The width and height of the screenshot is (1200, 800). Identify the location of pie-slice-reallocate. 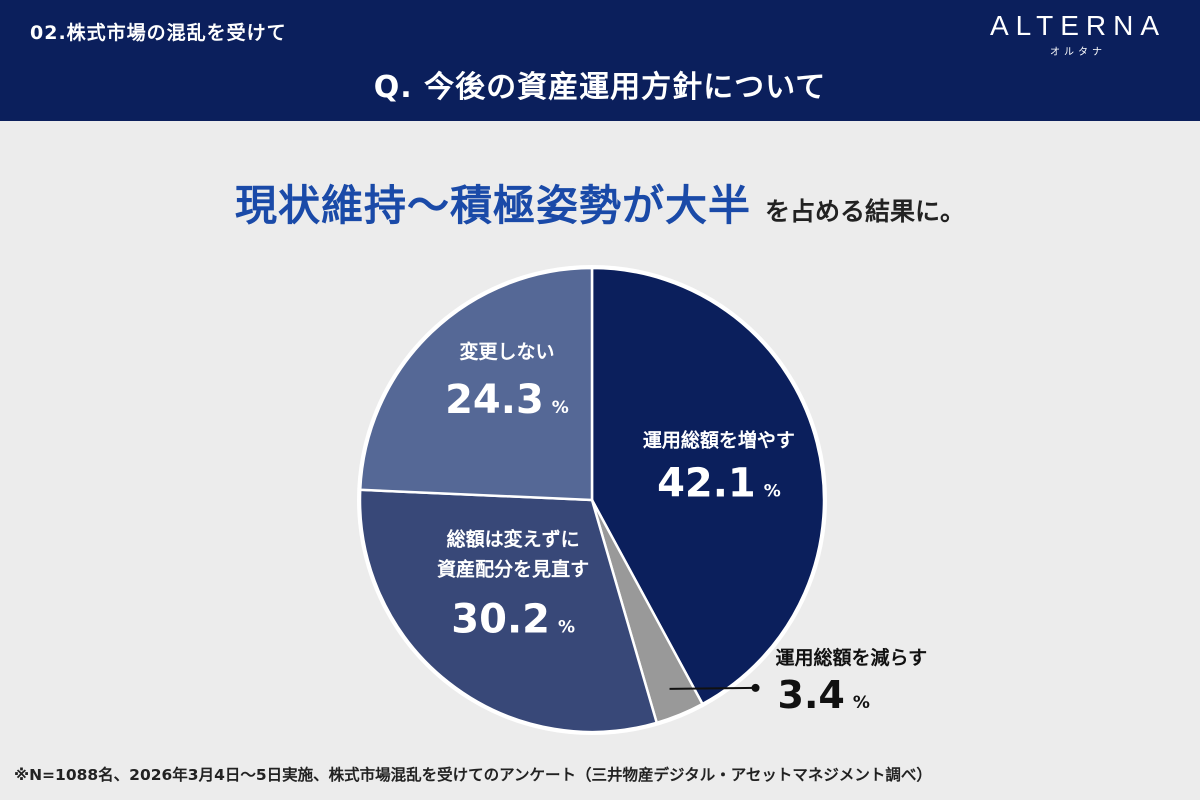
(508, 611).